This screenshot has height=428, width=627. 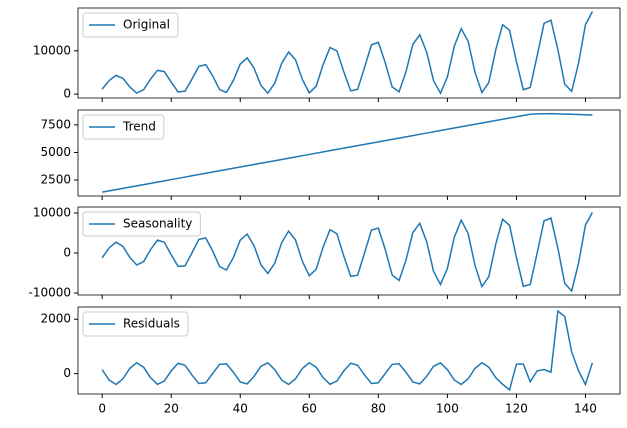 What do you see at coordinates (55, 180) in the screenshot?
I see `y-tick-label: 2500` at bounding box center [55, 180].